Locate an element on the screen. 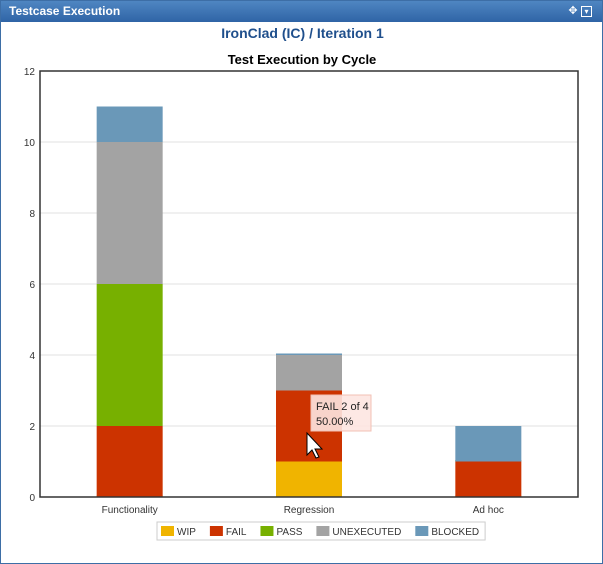  legend-label-fail: FAIL is located at coordinates (236, 532).